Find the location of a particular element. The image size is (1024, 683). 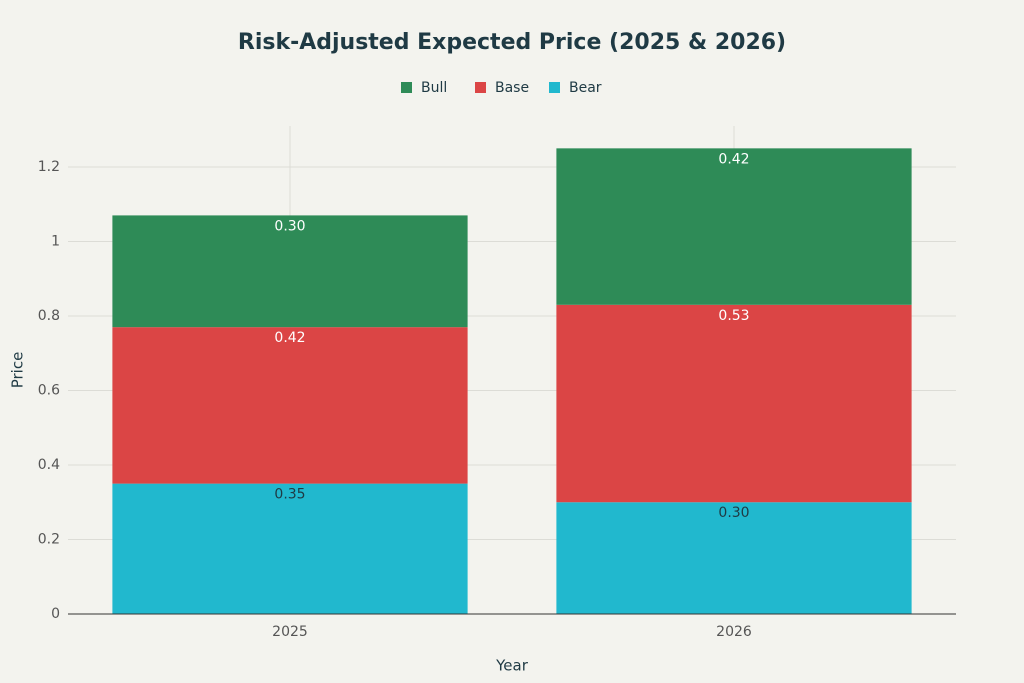

data-label: 0.35 is located at coordinates (289, 495).